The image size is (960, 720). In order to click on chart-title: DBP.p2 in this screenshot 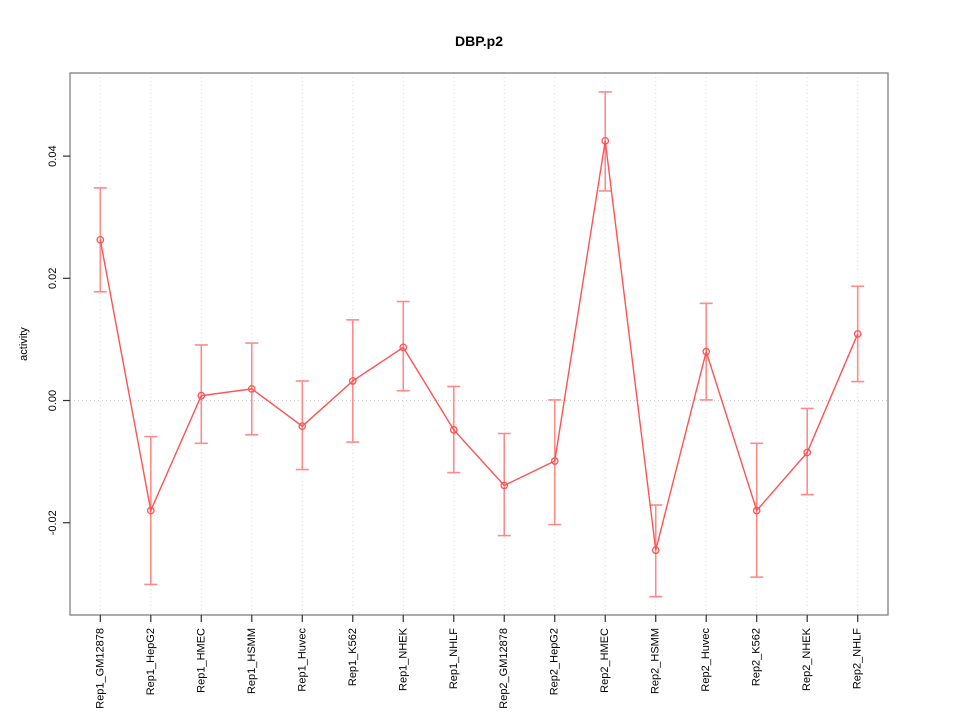, I will do `click(479, 41)`.